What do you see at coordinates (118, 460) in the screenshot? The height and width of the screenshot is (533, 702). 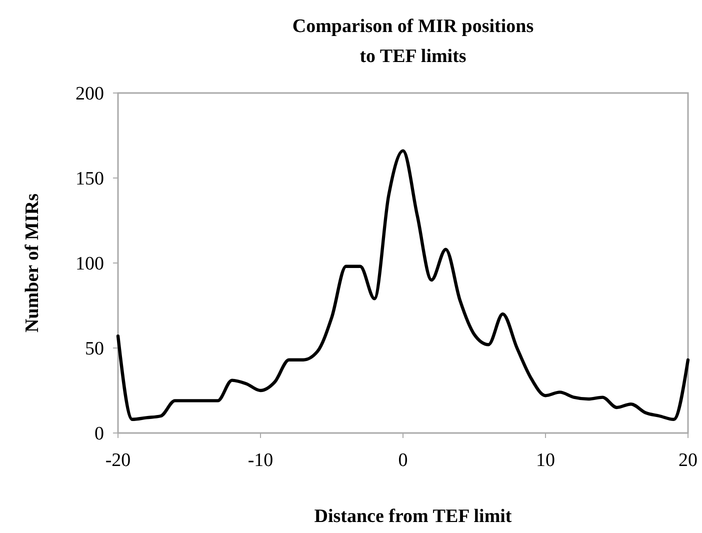 I see `x-tick-label: -20` at bounding box center [118, 460].